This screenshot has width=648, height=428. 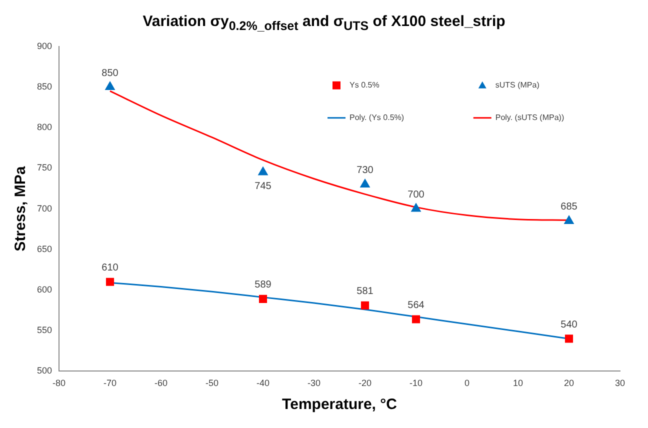 I want to click on y-axis-title: Stress, MPa, so click(x=21, y=209).